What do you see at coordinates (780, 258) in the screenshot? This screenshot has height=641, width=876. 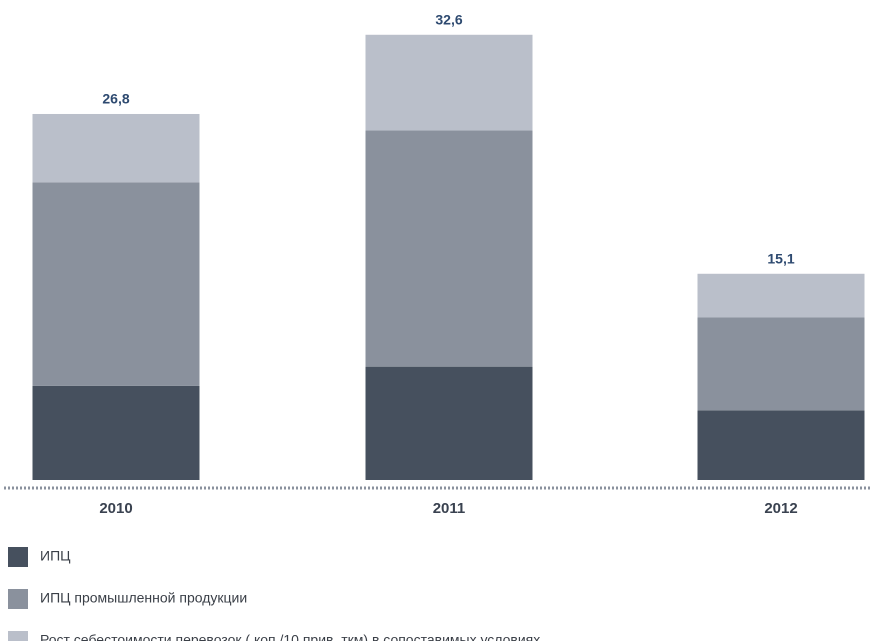 I see `total-label: 15,1` at bounding box center [780, 258].